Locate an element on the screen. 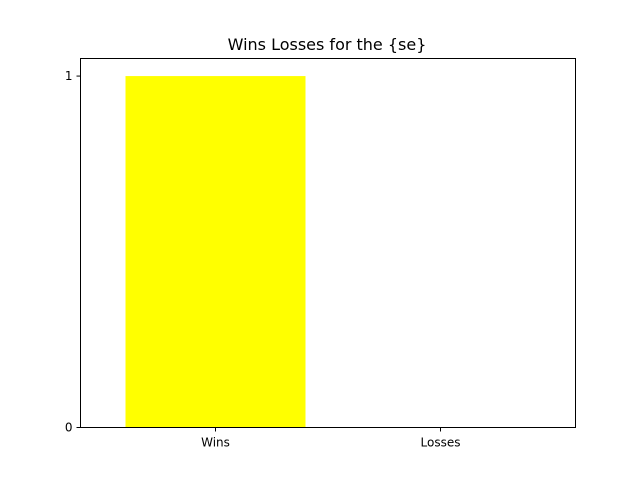 The height and width of the screenshot is (480, 640). y-tick-label-0: 0 is located at coordinates (69, 428).